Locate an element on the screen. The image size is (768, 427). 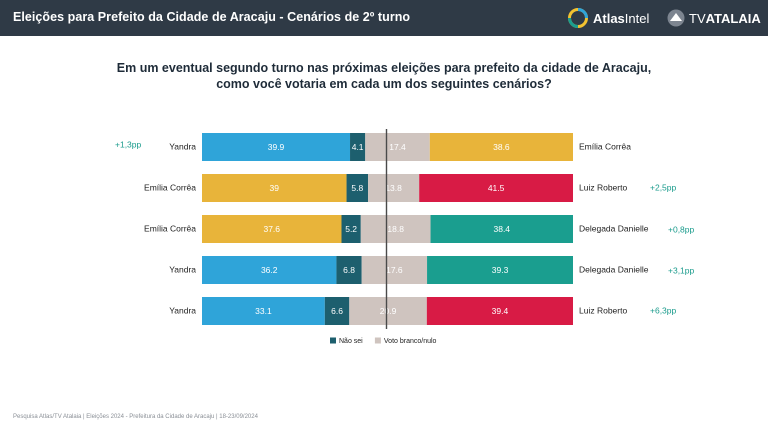
delta-label: +6,3pp is located at coordinates (663, 310).